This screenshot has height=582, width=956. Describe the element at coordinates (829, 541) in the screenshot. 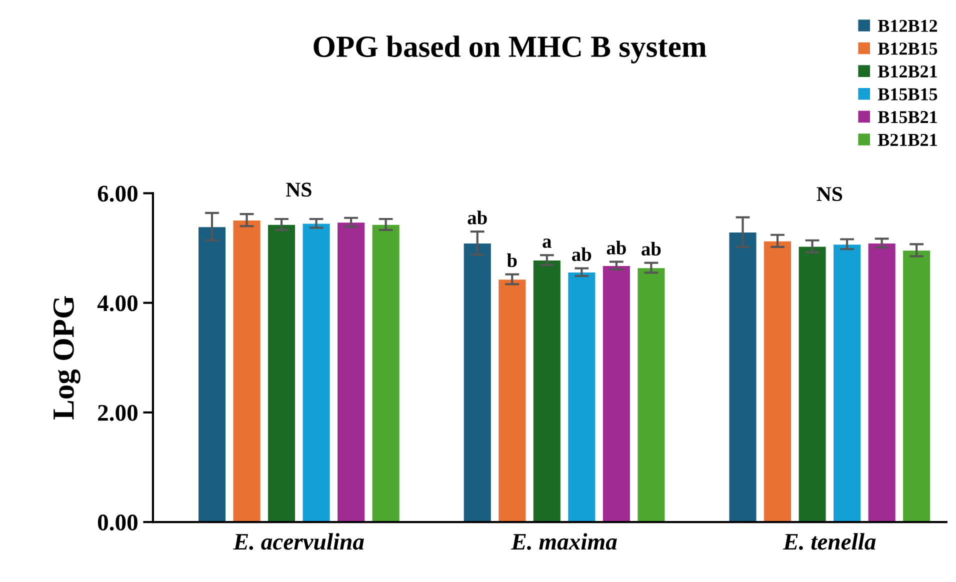

I see `x-tick-label: E. tenella` at that location.